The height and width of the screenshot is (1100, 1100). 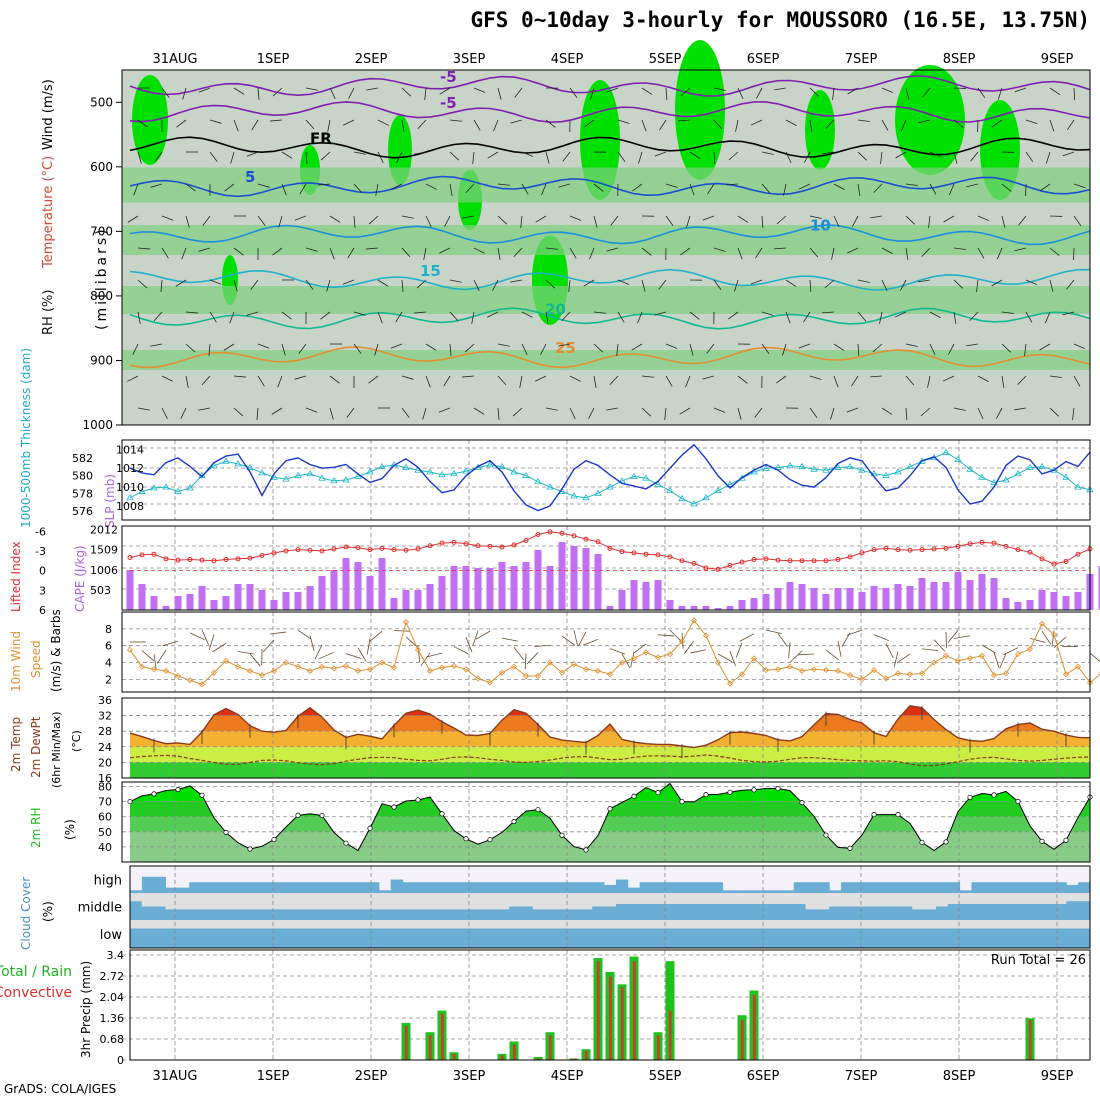 What do you see at coordinates (448, 77) in the screenshot?
I see `isotherm-label: -5` at bounding box center [448, 77].